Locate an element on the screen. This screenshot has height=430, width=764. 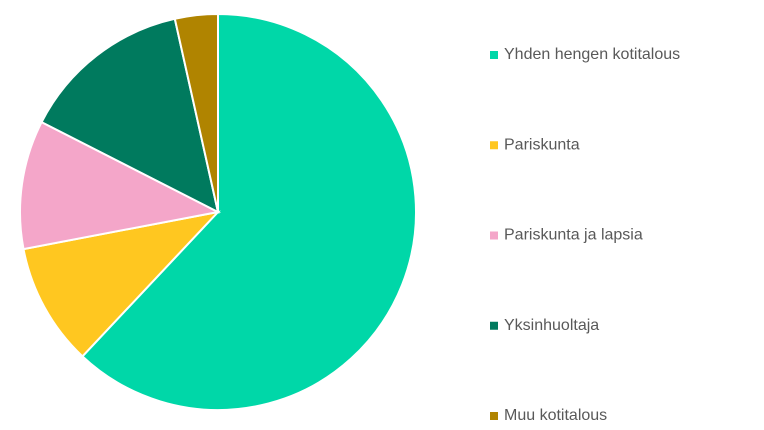
legend-label: Muu kotitalous is located at coordinates (555, 415).